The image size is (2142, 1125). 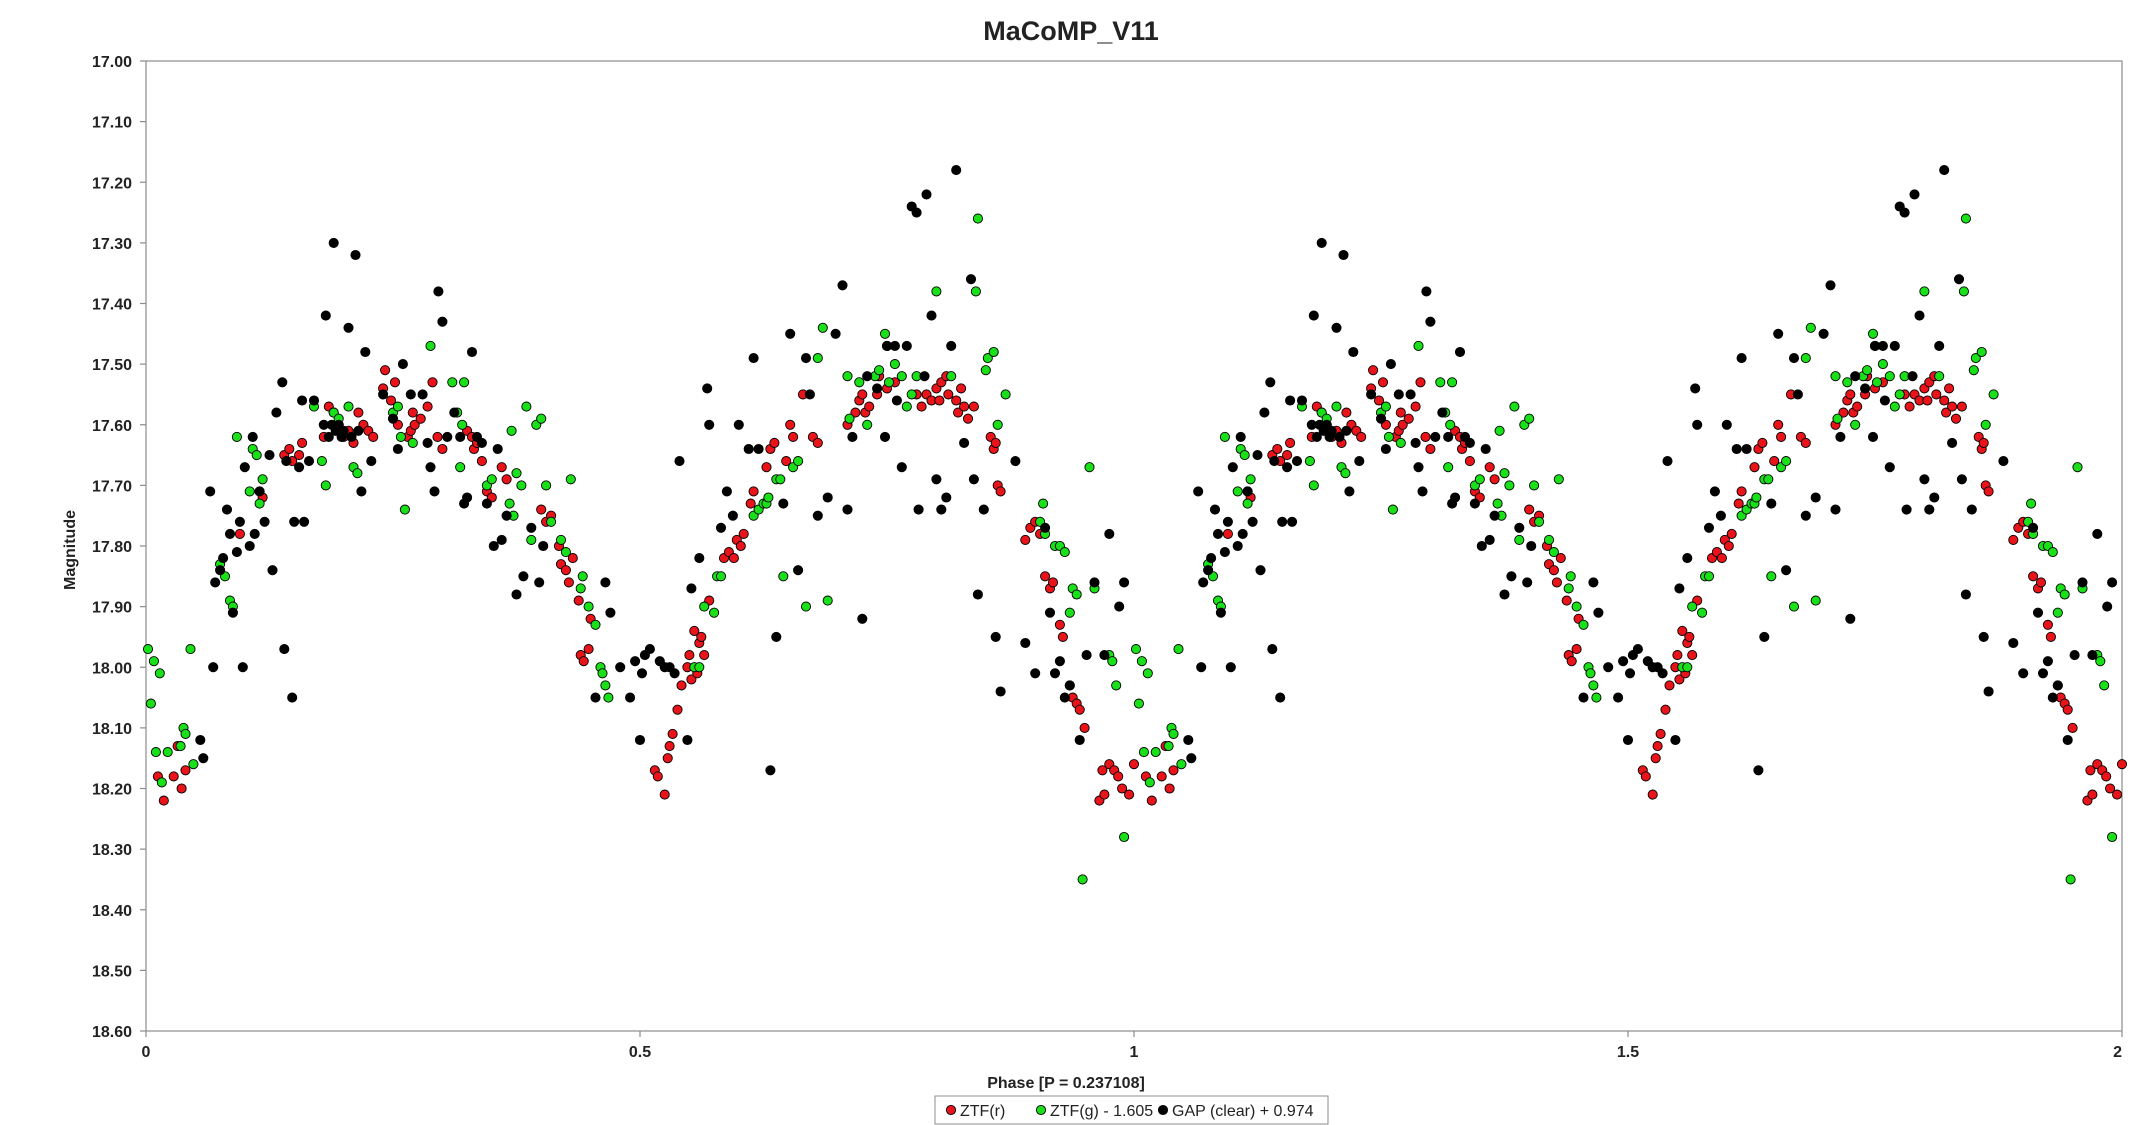 I want to click on legend-label: GAP (clear) + 0.974, so click(x=1243, y=1111).